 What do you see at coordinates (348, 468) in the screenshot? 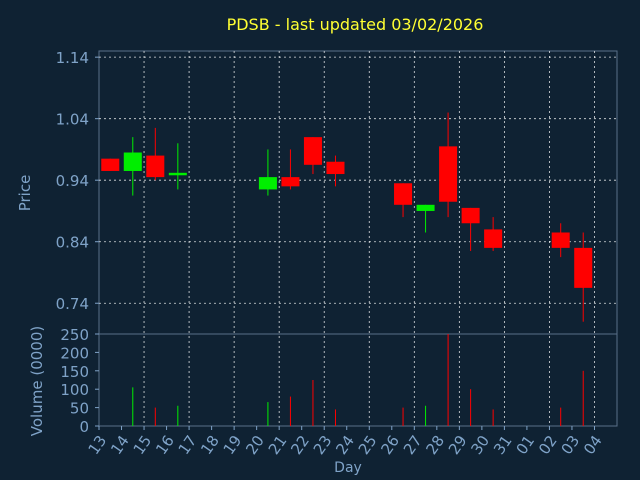
I see `x-axis-label: Day` at bounding box center [348, 468].